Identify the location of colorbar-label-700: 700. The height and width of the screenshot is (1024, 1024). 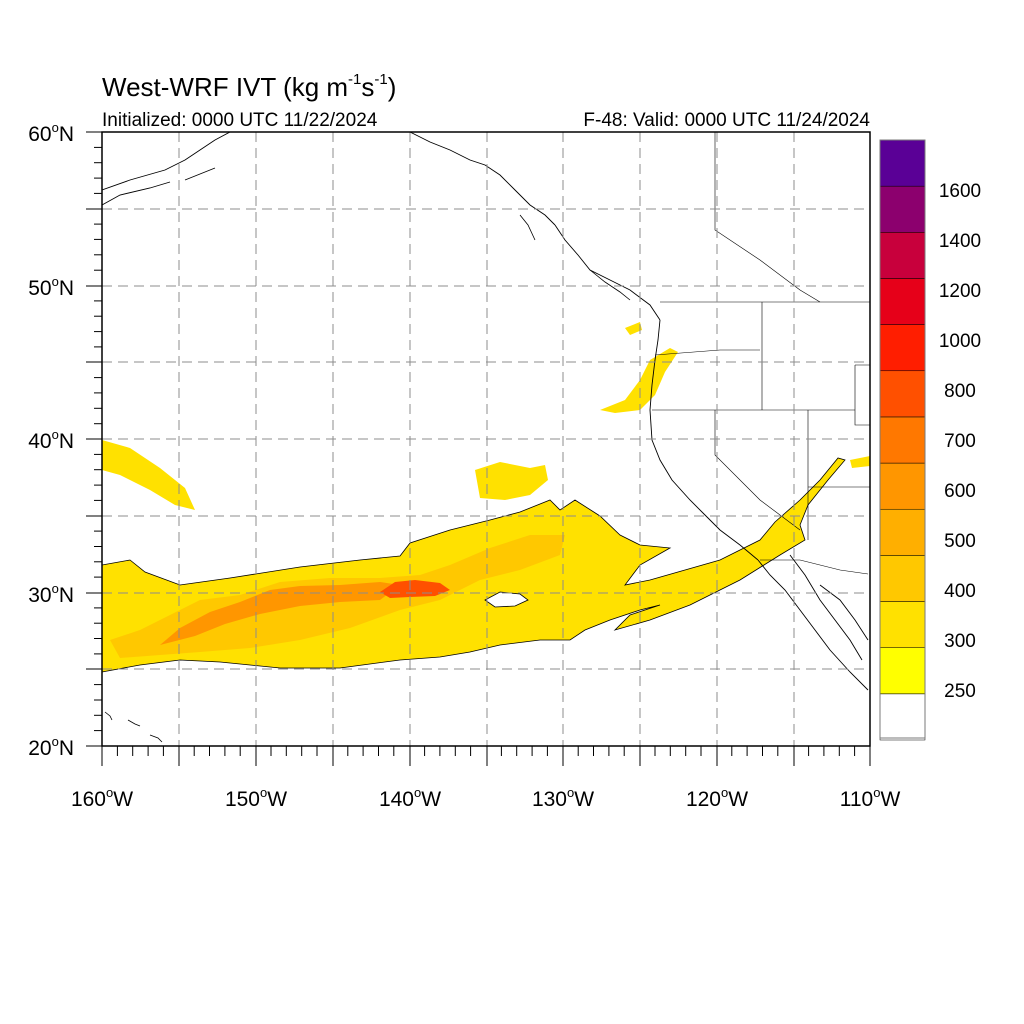
(960, 441).